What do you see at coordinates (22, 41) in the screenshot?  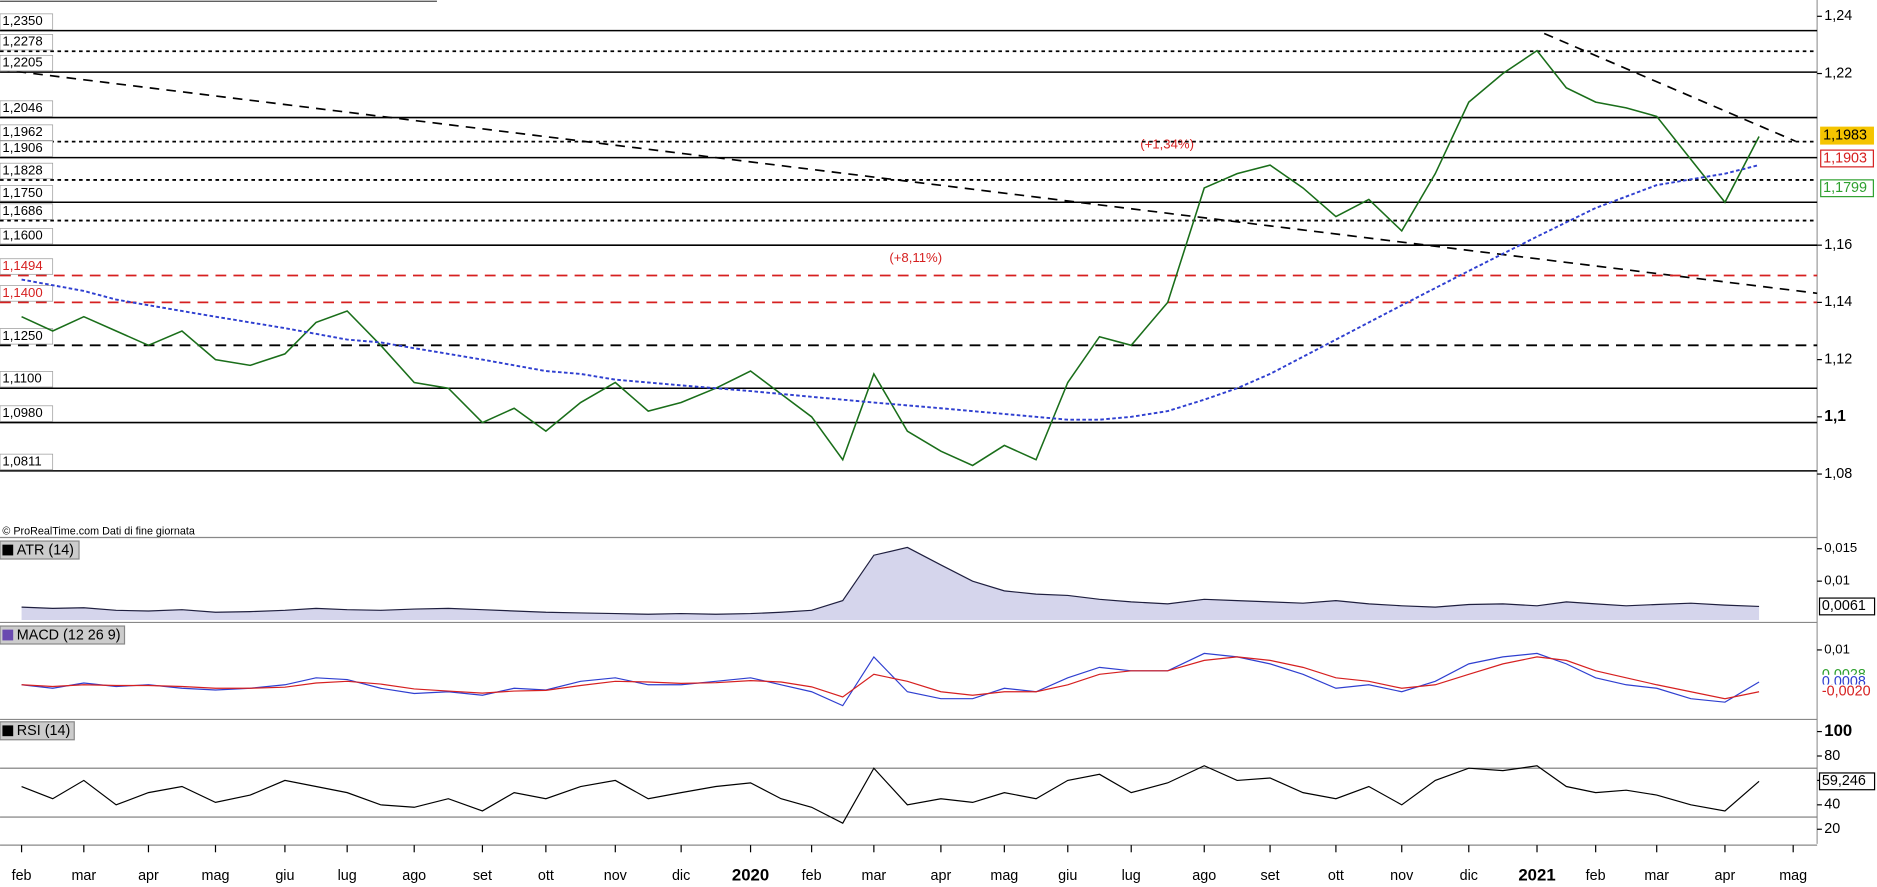 I see `level-label: 1,2278` at bounding box center [22, 41].